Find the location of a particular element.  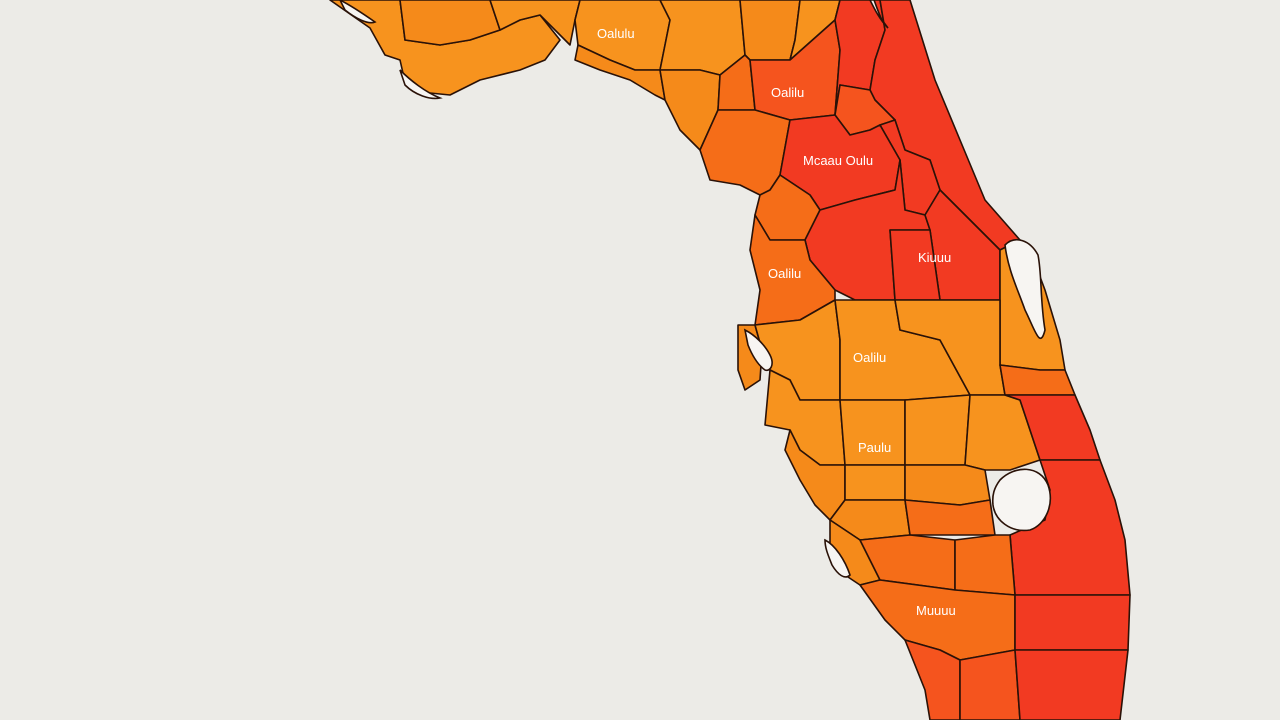

lake-okeechobee is located at coordinates (1021, 500).